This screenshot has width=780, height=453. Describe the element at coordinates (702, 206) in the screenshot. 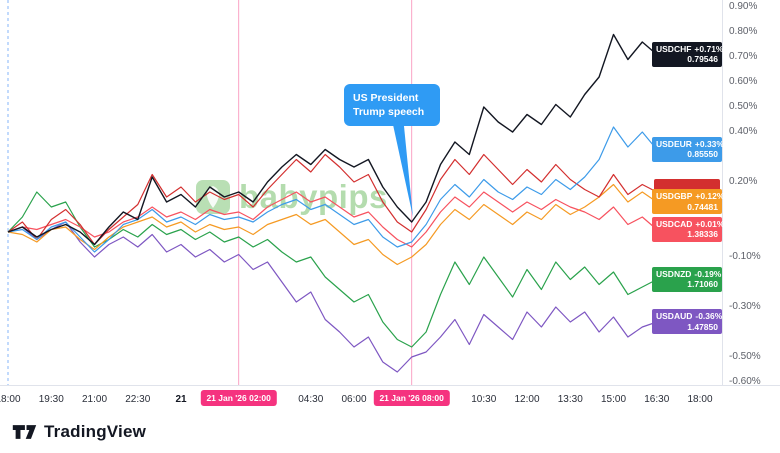

I see `pair-price: 0.74481` at that location.